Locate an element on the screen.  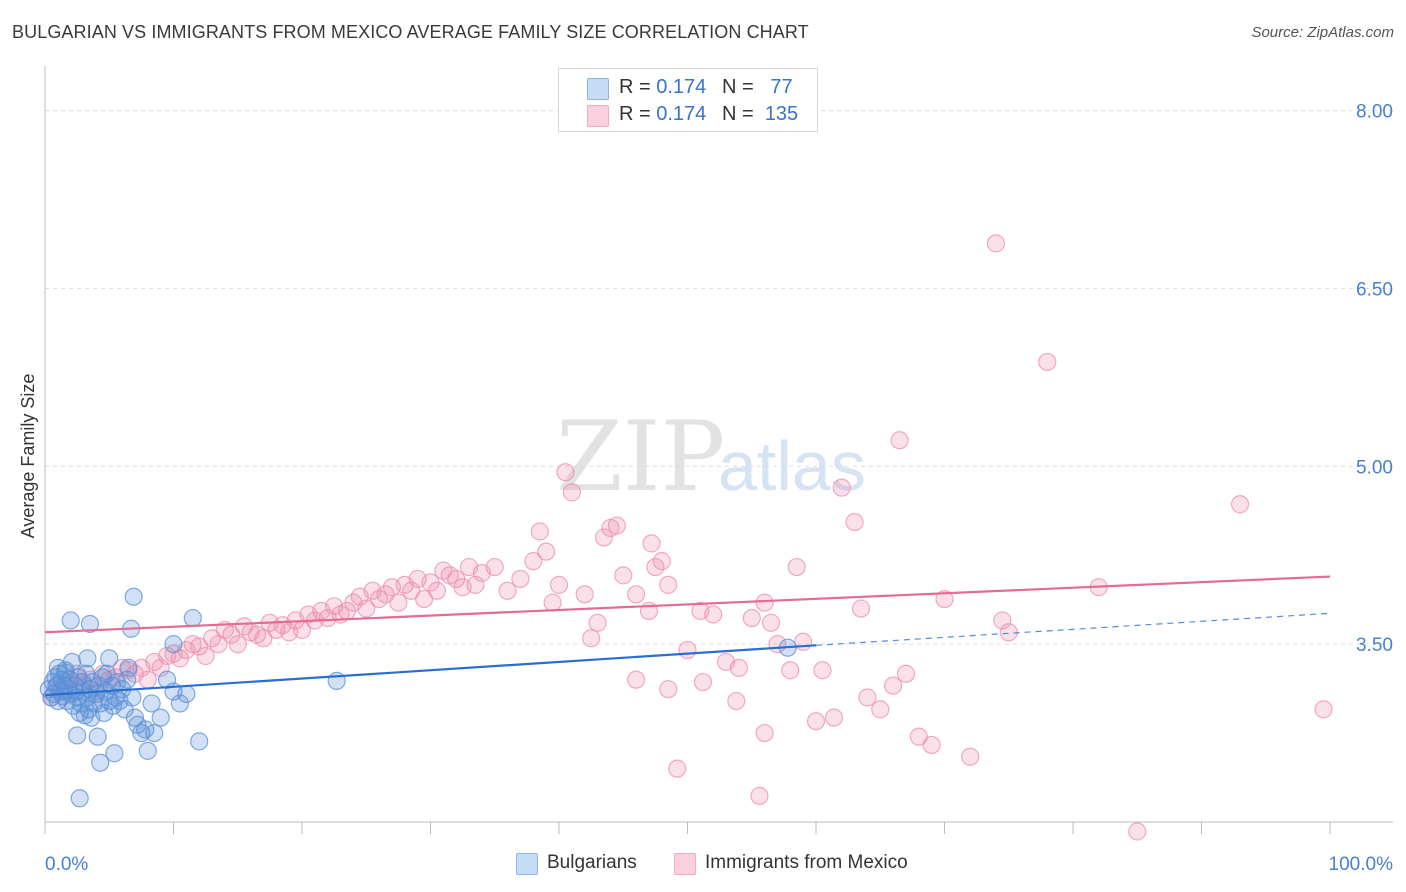
legend-label-bulgarians: Bulgarians is located at coordinates (592, 862).